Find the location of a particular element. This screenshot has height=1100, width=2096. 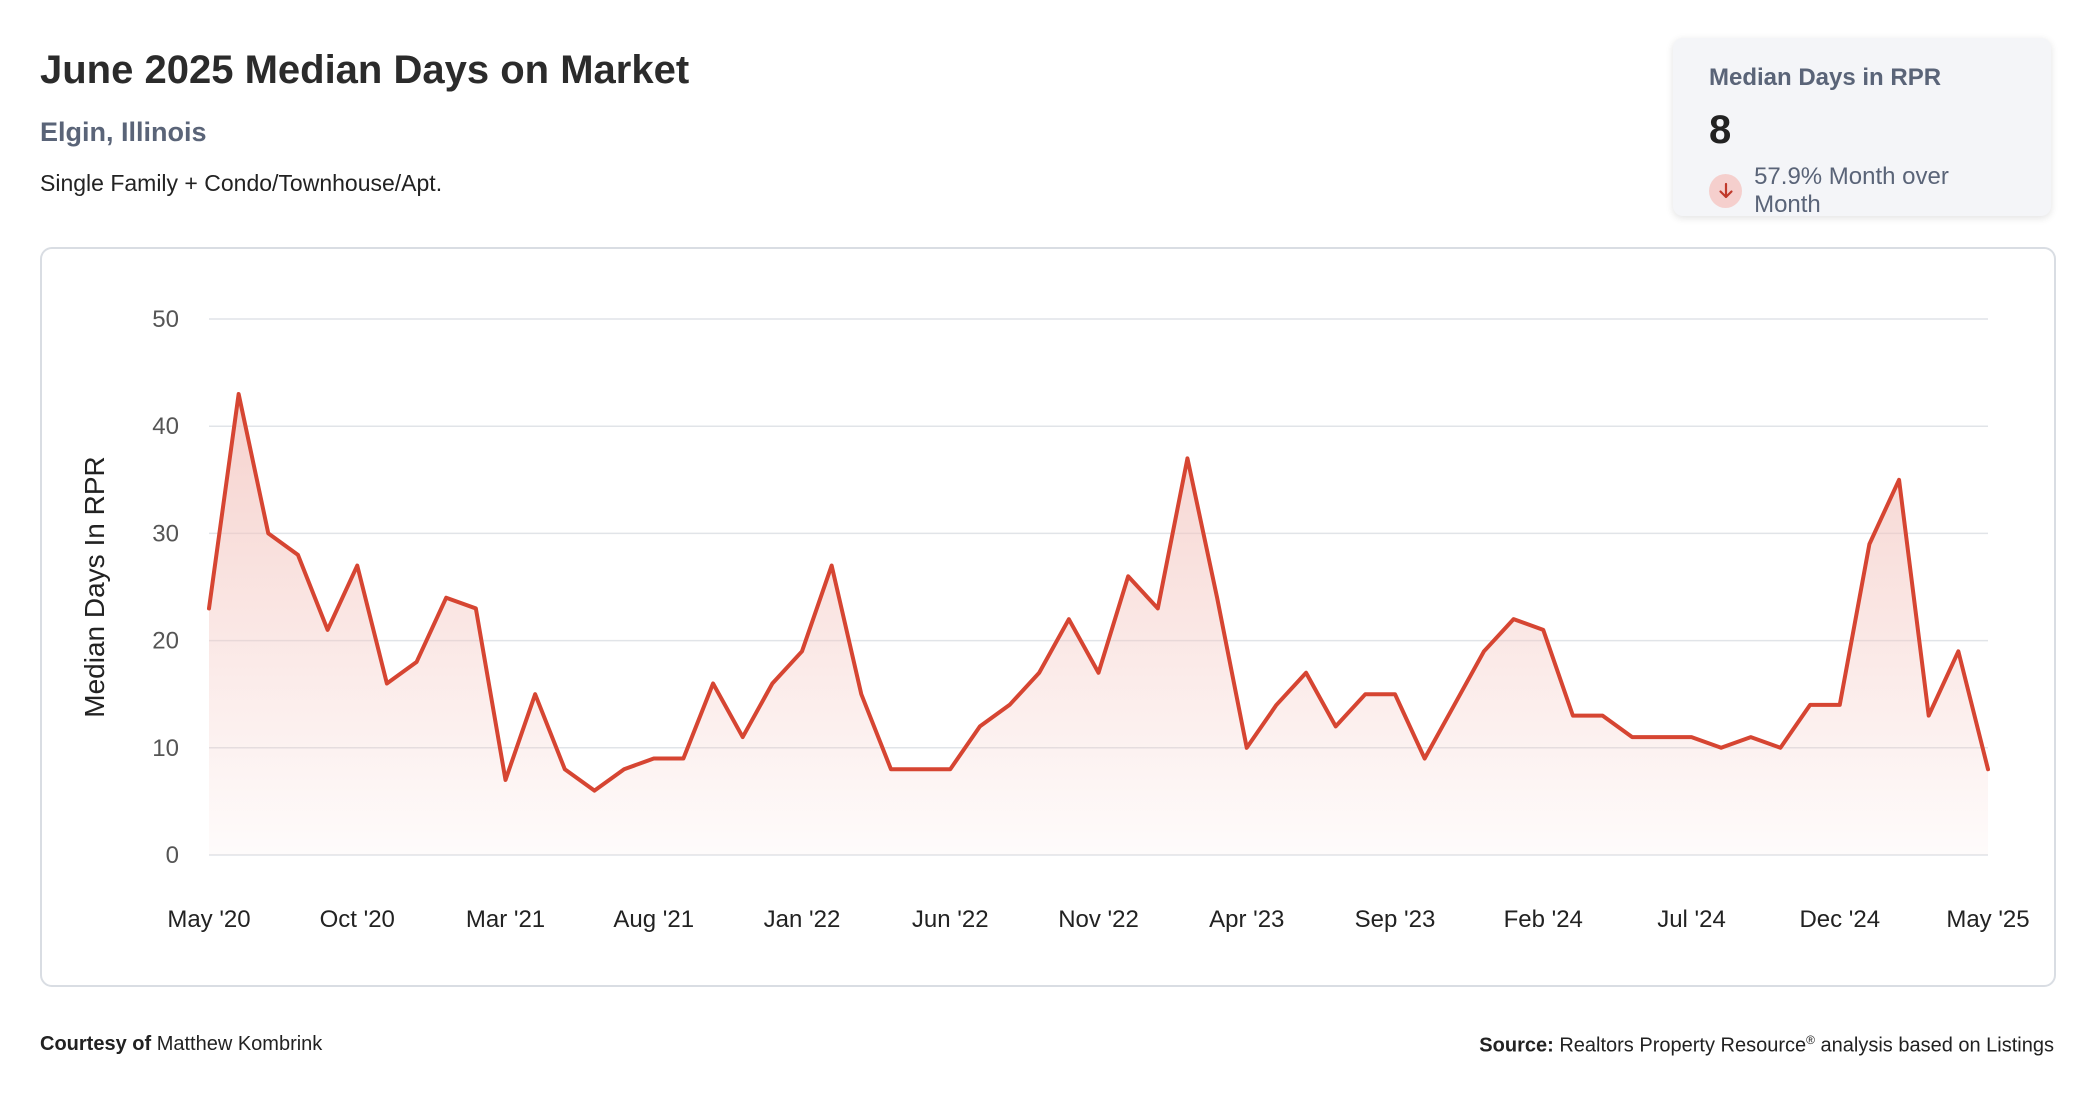

source-text-a: Realtors Property Resource is located at coordinates (1683, 1045).